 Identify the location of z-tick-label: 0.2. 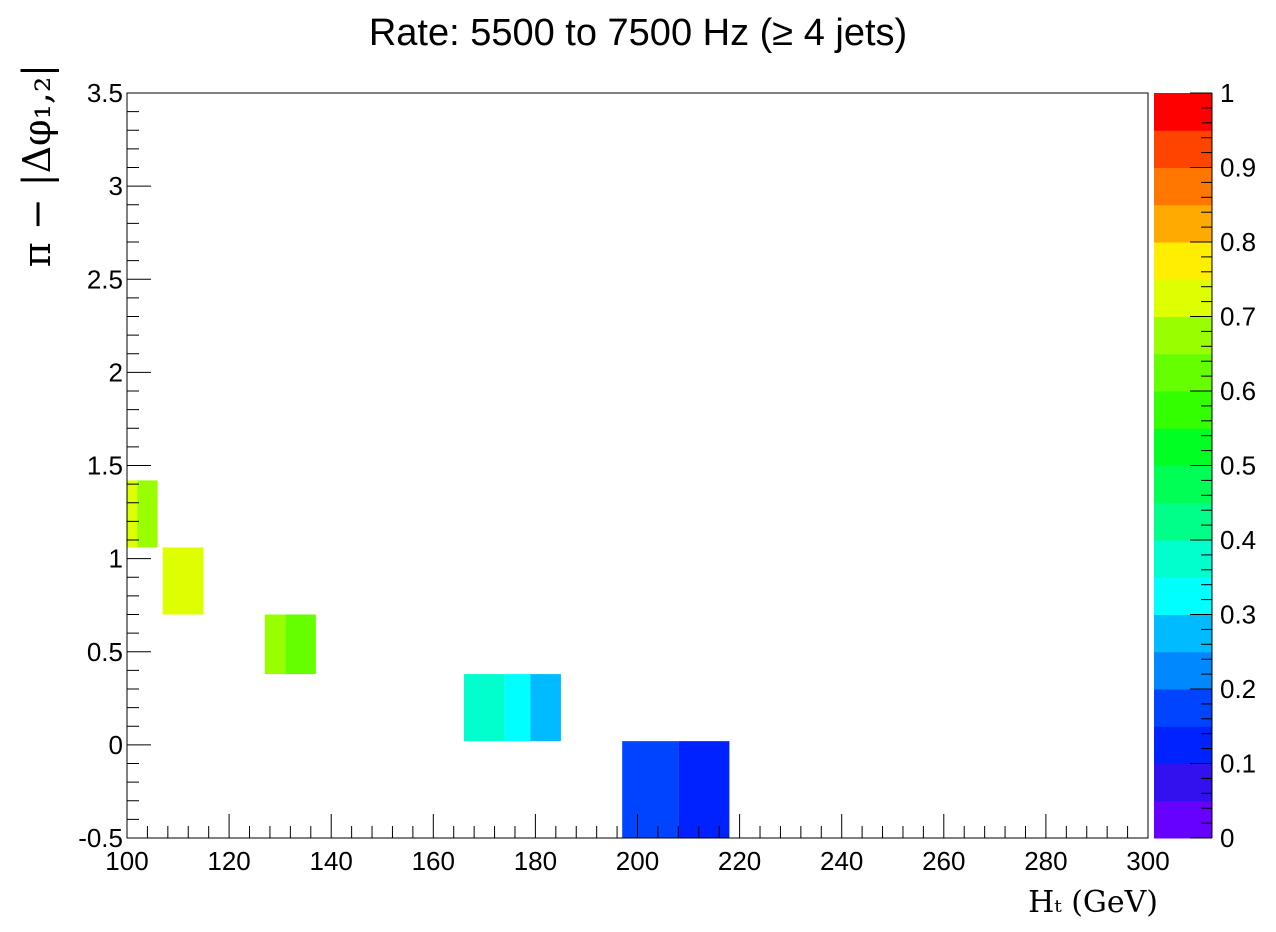
(1238, 689).